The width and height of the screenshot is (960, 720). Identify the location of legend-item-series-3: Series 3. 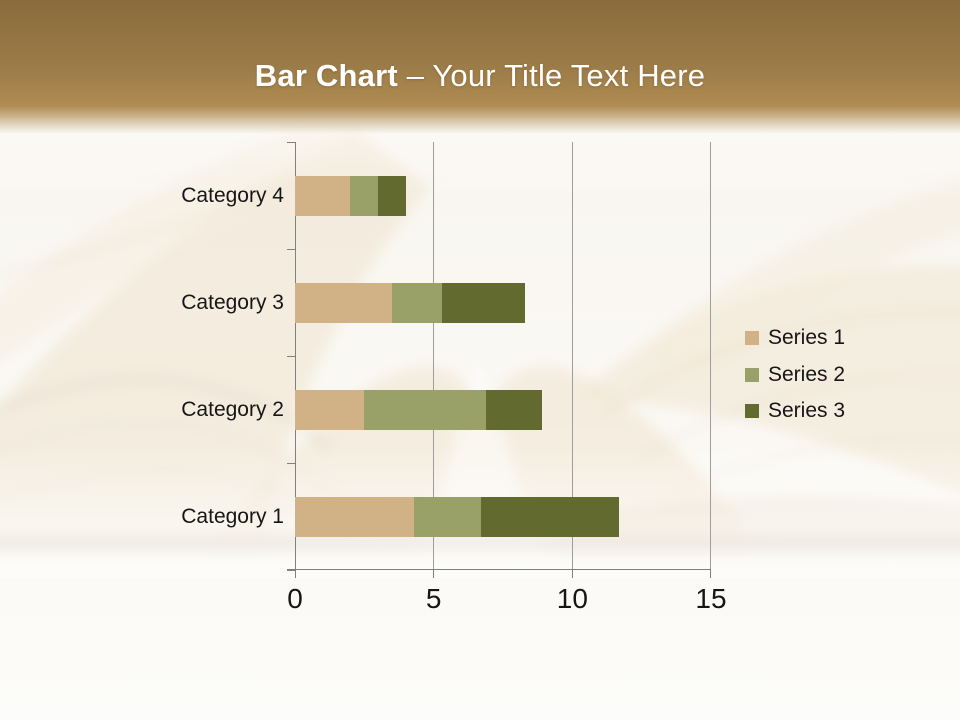
(795, 411).